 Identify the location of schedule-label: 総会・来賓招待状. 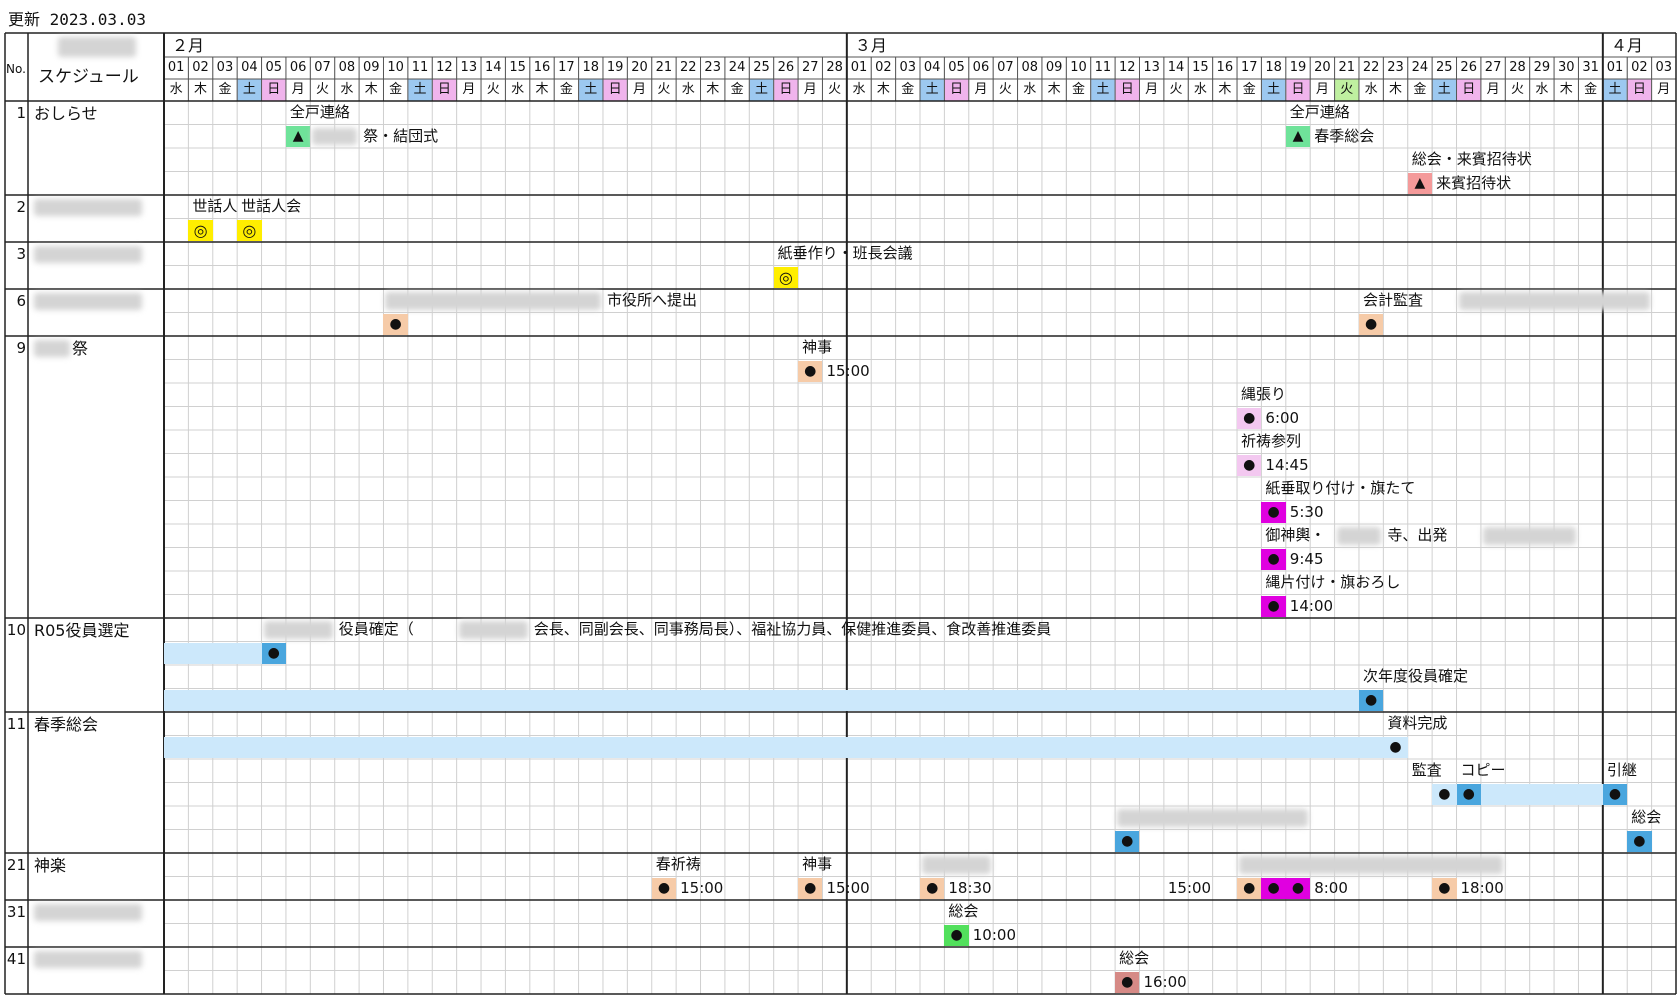
(1471, 159).